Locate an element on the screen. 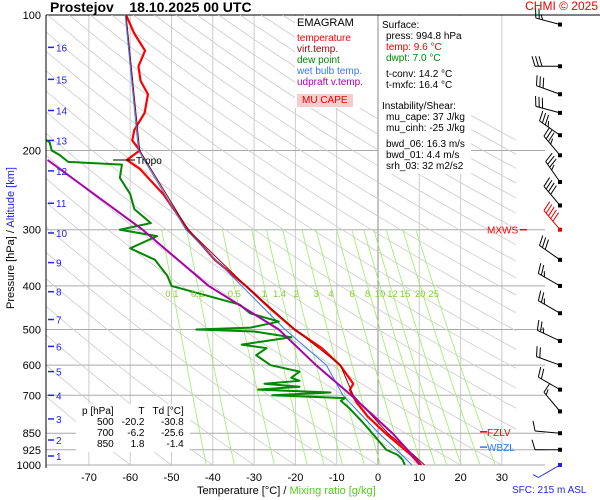 Image resolution: width=600 pixels, height=500 pixels. y-tick-label: 1000 is located at coordinates (29, 466).